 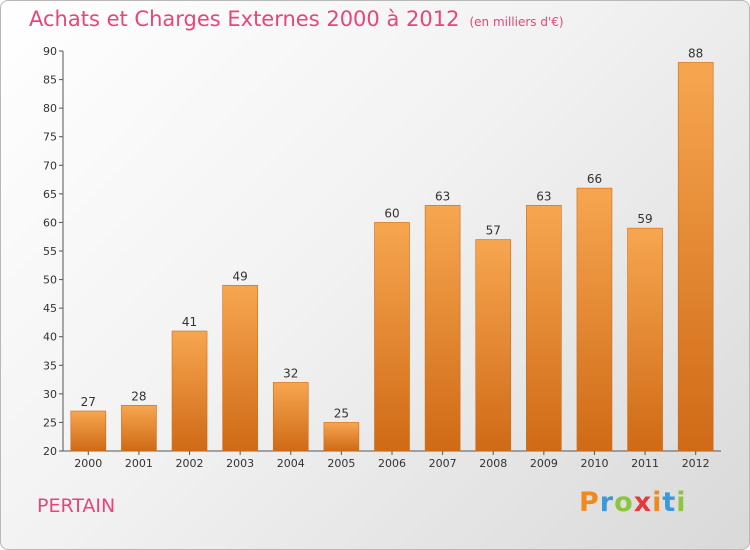 What do you see at coordinates (341, 463) in the screenshot?
I see `x-tick-label-2005: 2005` at bounding box center [341, 463].